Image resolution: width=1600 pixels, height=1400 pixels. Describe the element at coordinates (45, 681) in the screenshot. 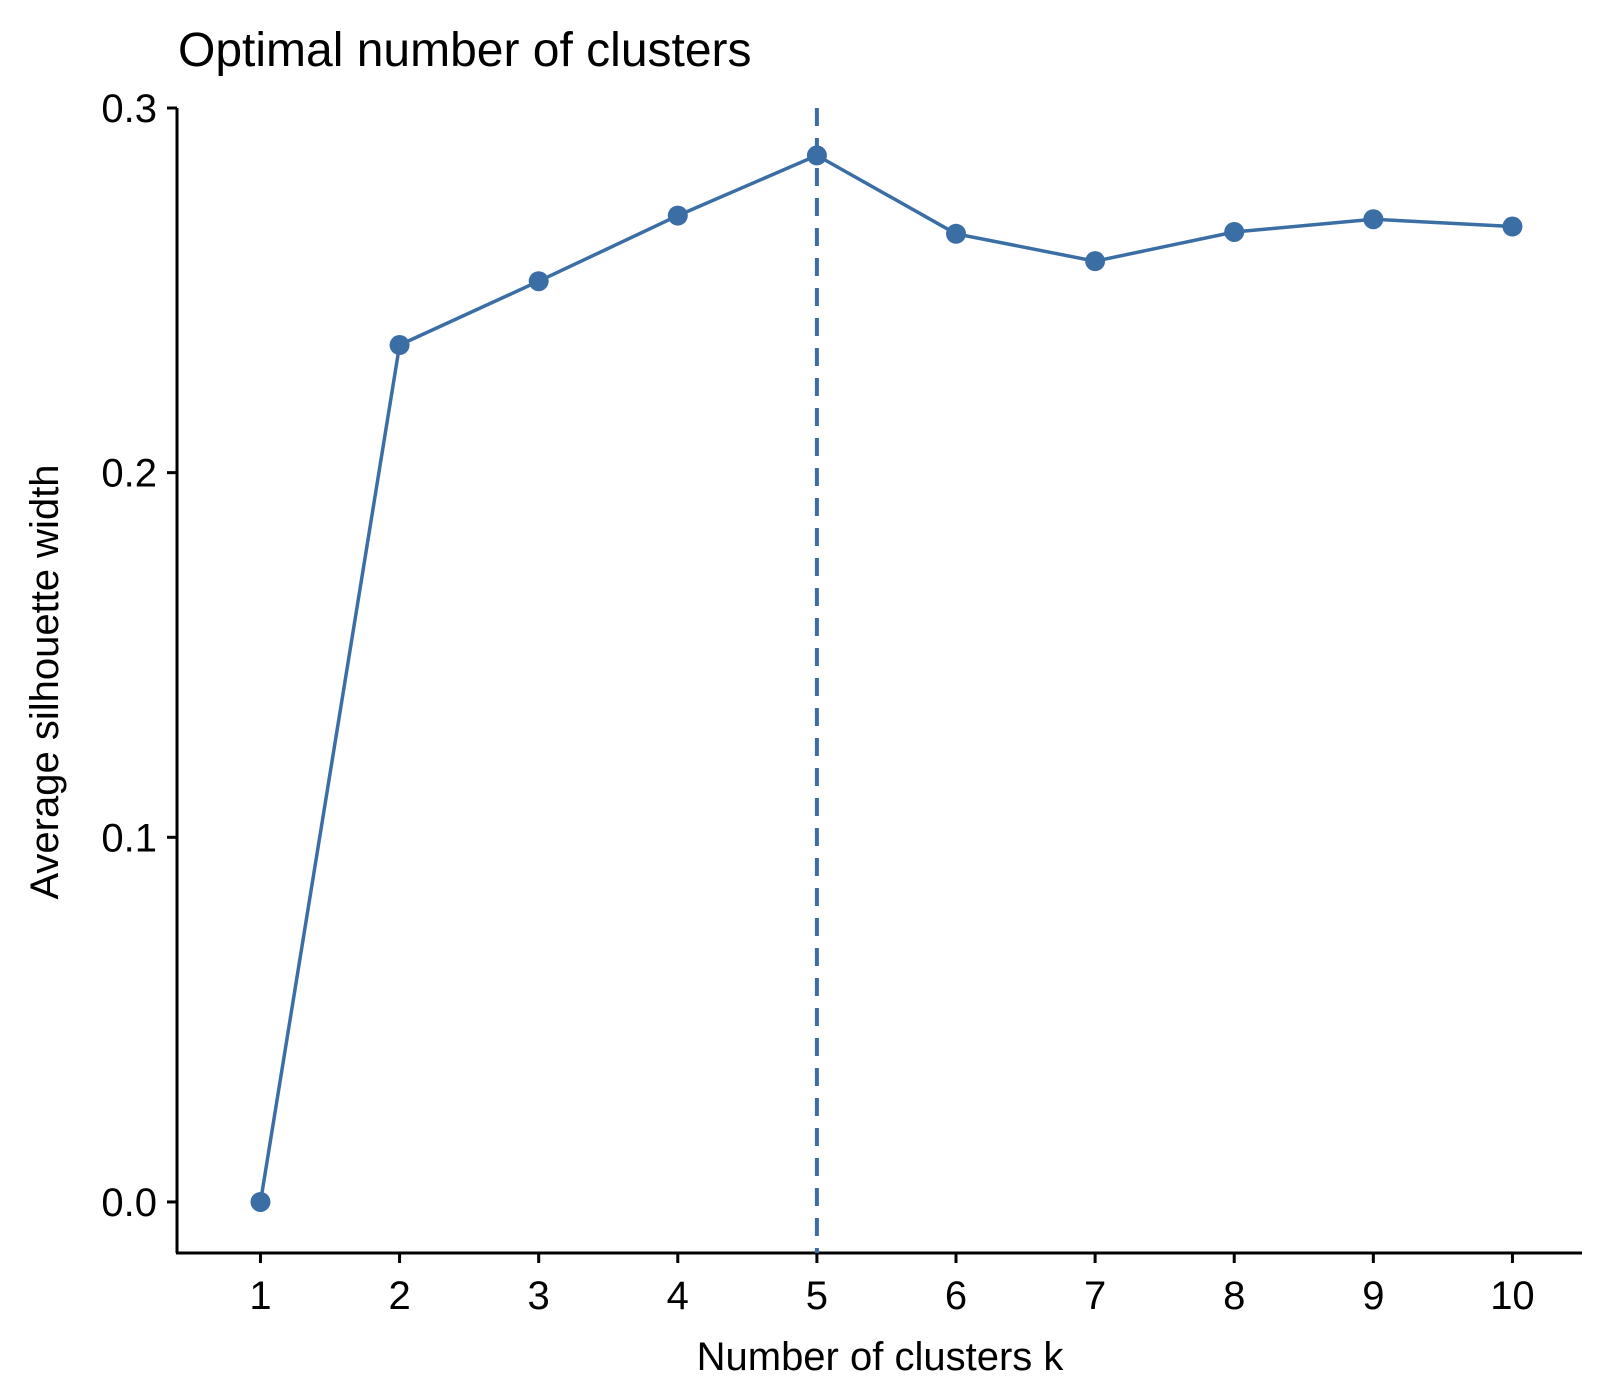

I see `y-axis-title: Average silhouette width` at that location.